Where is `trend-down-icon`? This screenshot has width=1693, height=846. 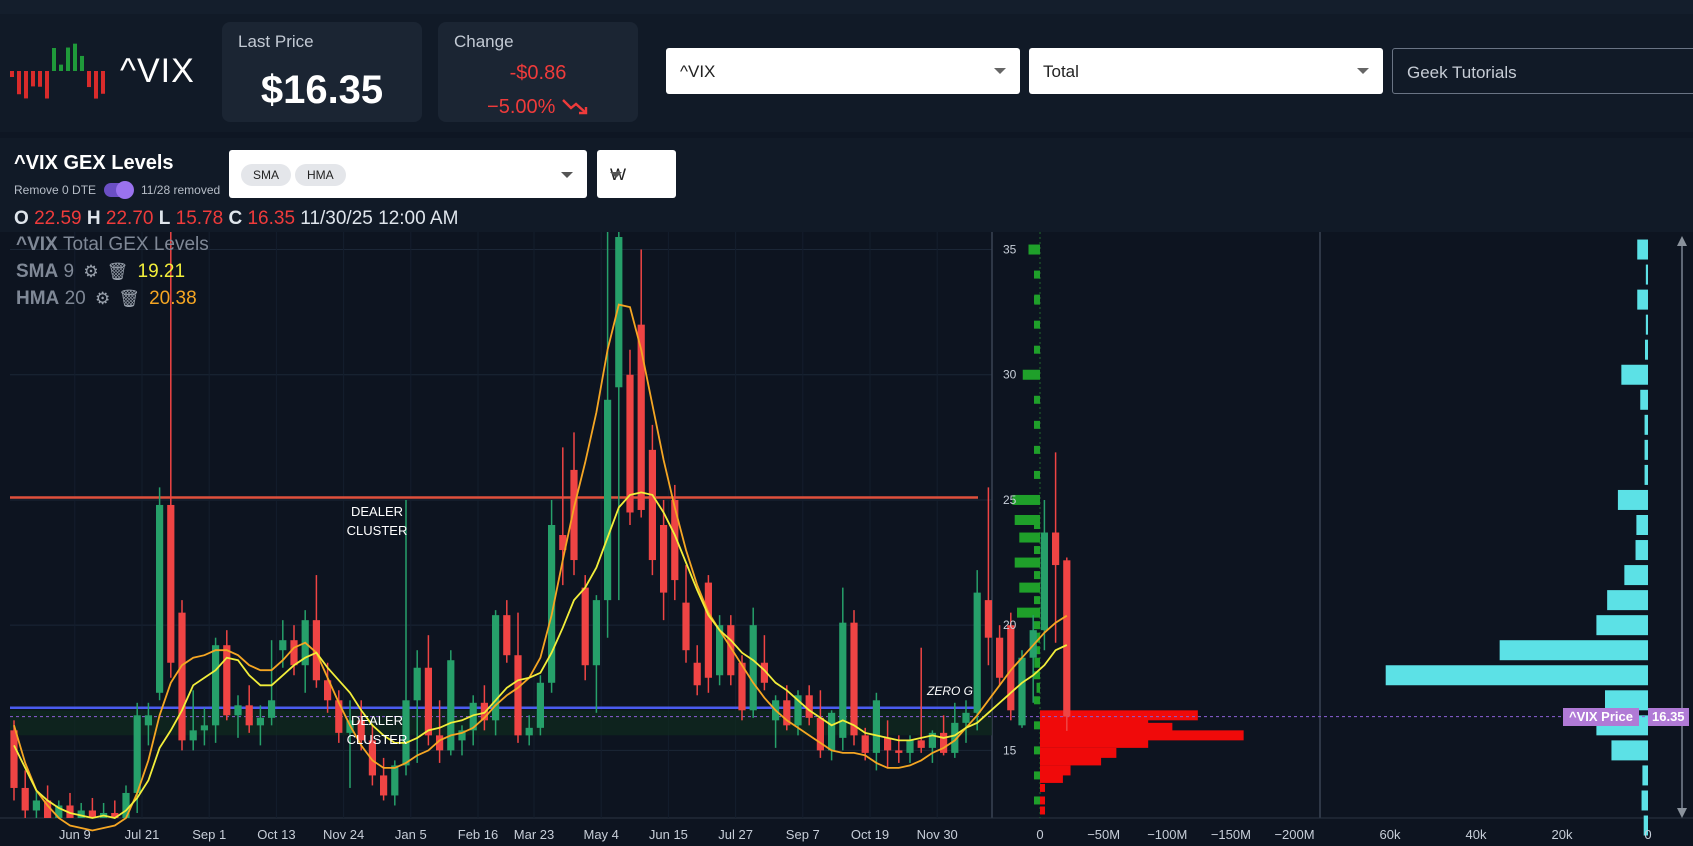
trend-down-icon is located at coordinates (575, 107).